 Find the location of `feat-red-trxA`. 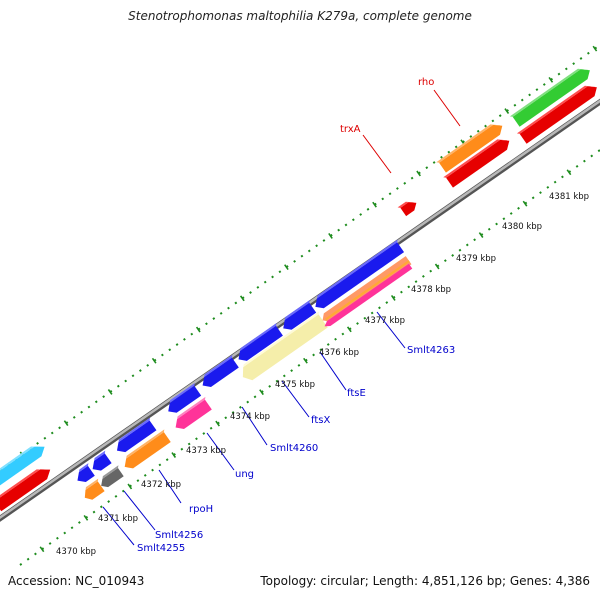

feat-red-trxA is located at coordinates (407, 209).